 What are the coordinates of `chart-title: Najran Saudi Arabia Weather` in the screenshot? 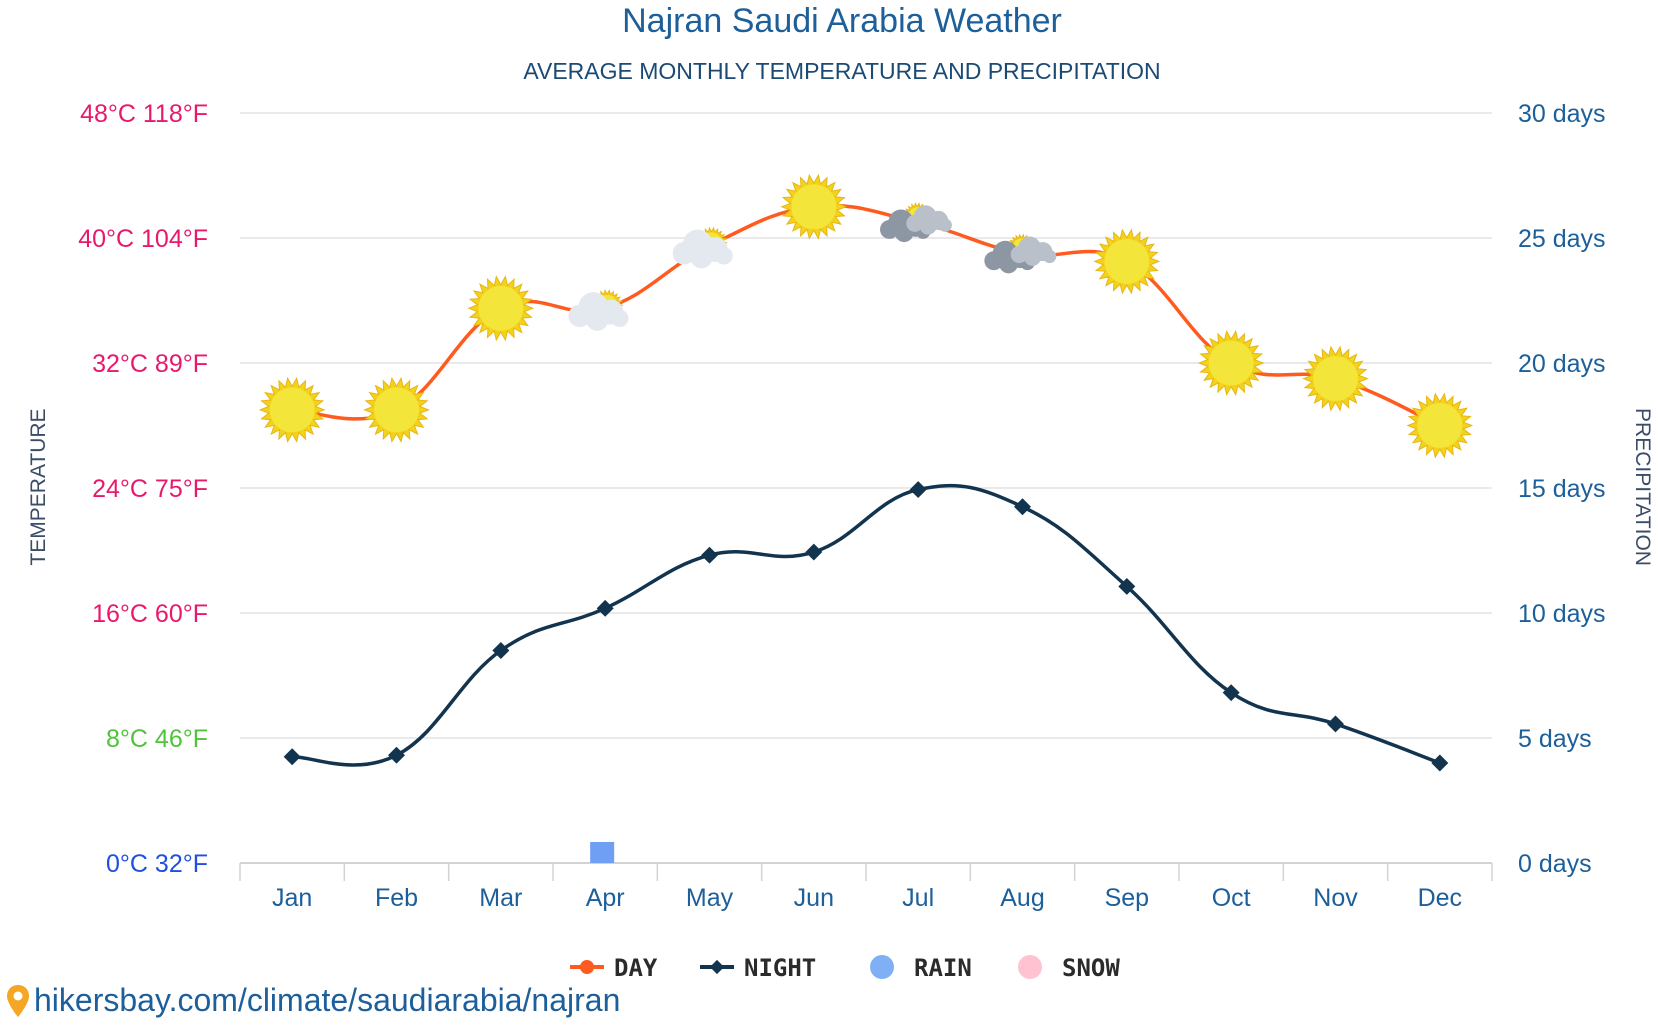 It's located at (842, 21).